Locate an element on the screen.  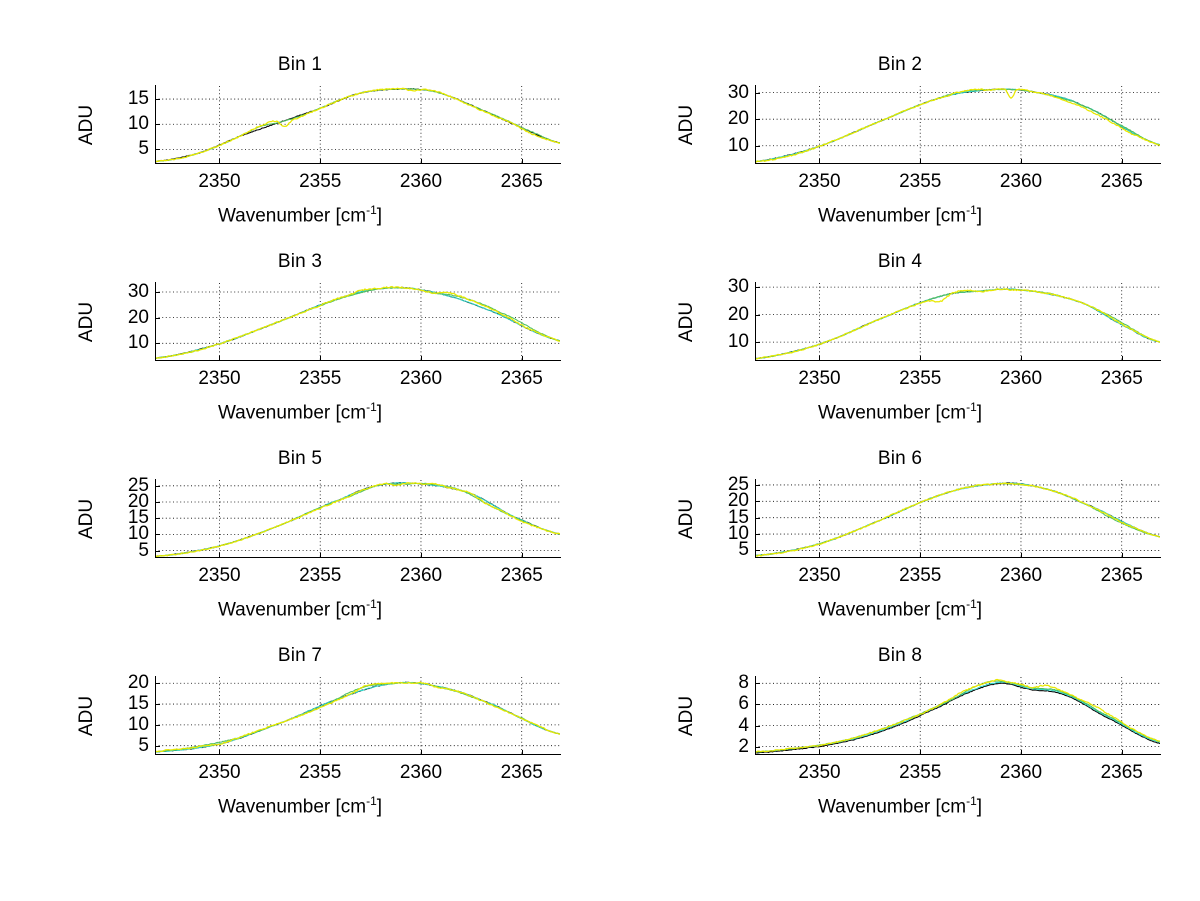
y-tick-label: 5 is located at coordinates (143, 550).